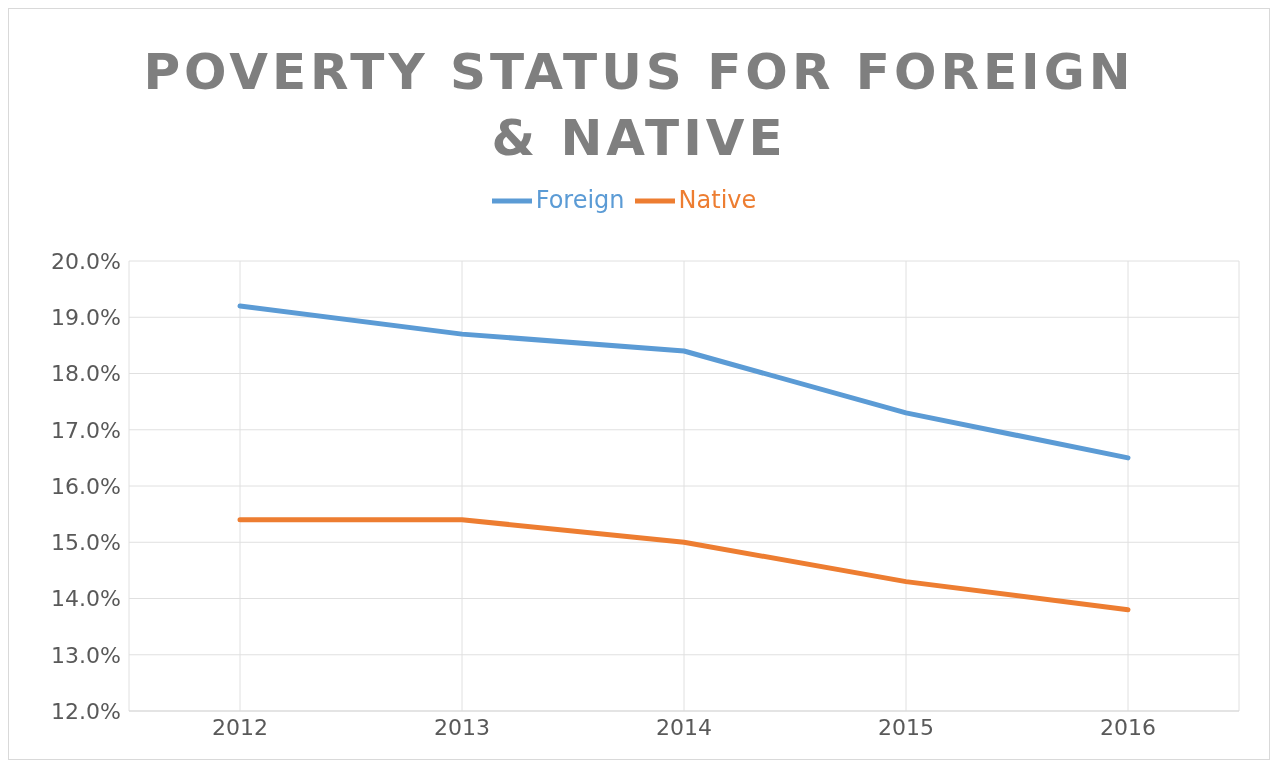 Image resolution: width=1276 pixels, height=770 pixels. I want to click on x-tick-label: 2013, so click(462, 727).